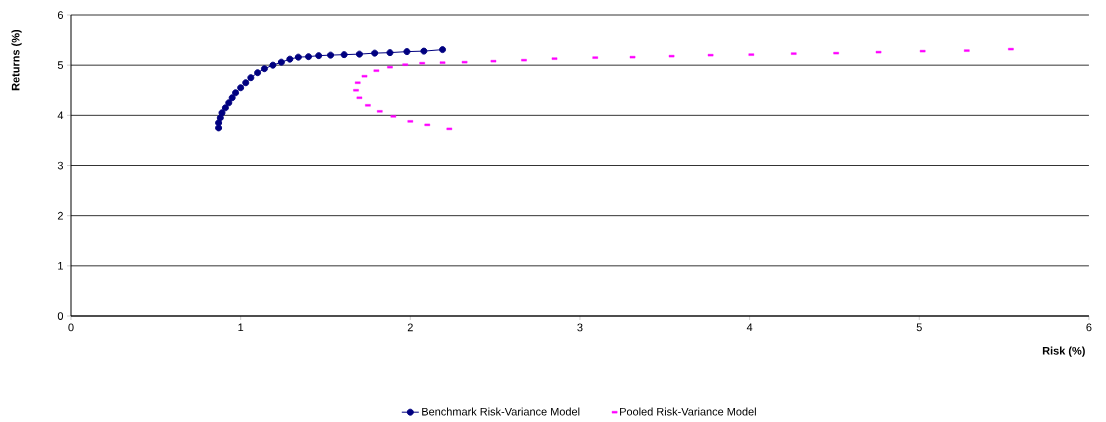  What do you see at coordinates (580, 327) in the screenshot?
I see `x-tick-label: 3` at bounding box center [580, 327].